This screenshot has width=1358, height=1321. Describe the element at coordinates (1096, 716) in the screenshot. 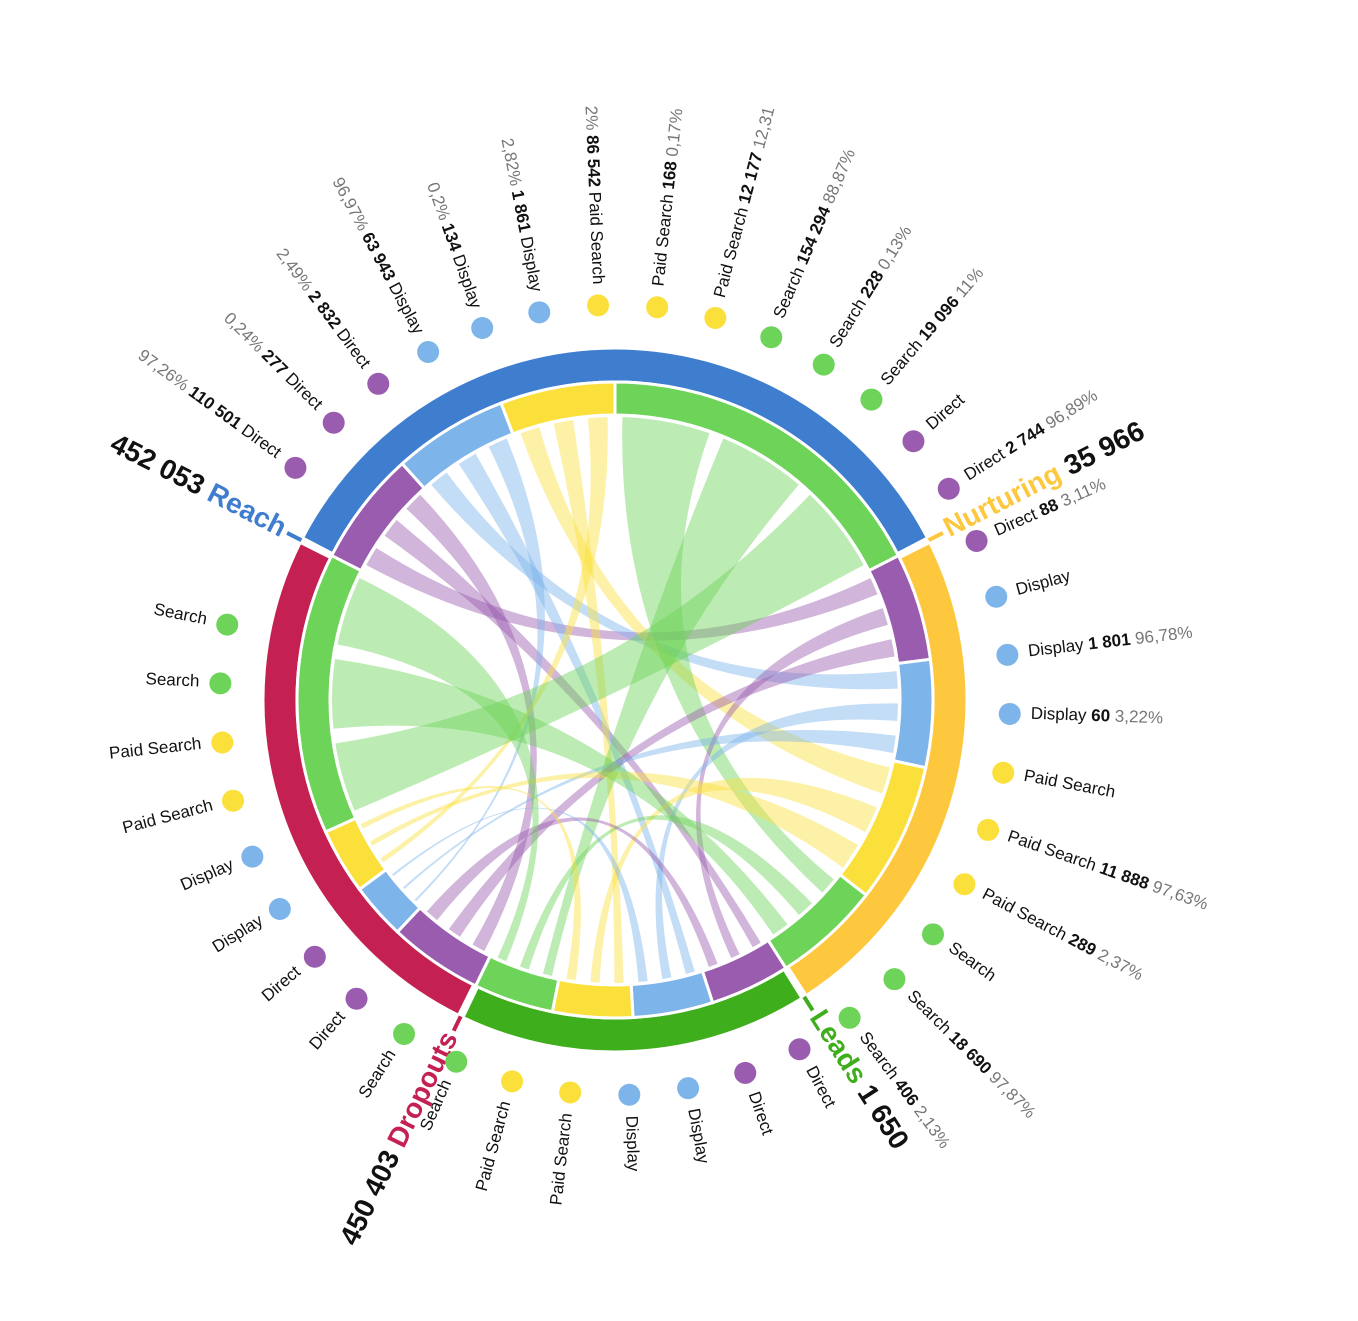

I see `segment-label: Display 60 3,22%` at that location.